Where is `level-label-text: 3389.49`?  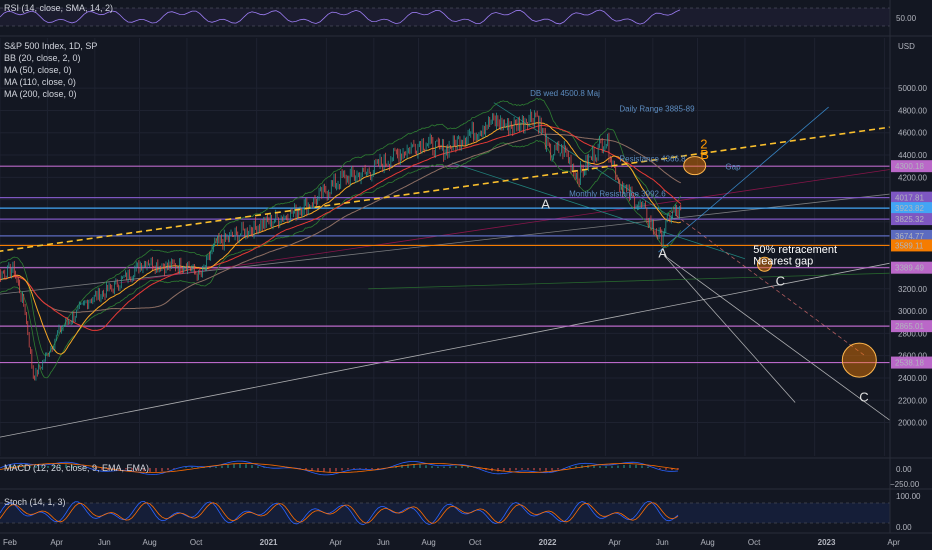 level-label-text: 3389.49 is located at coordinates (909, 268).